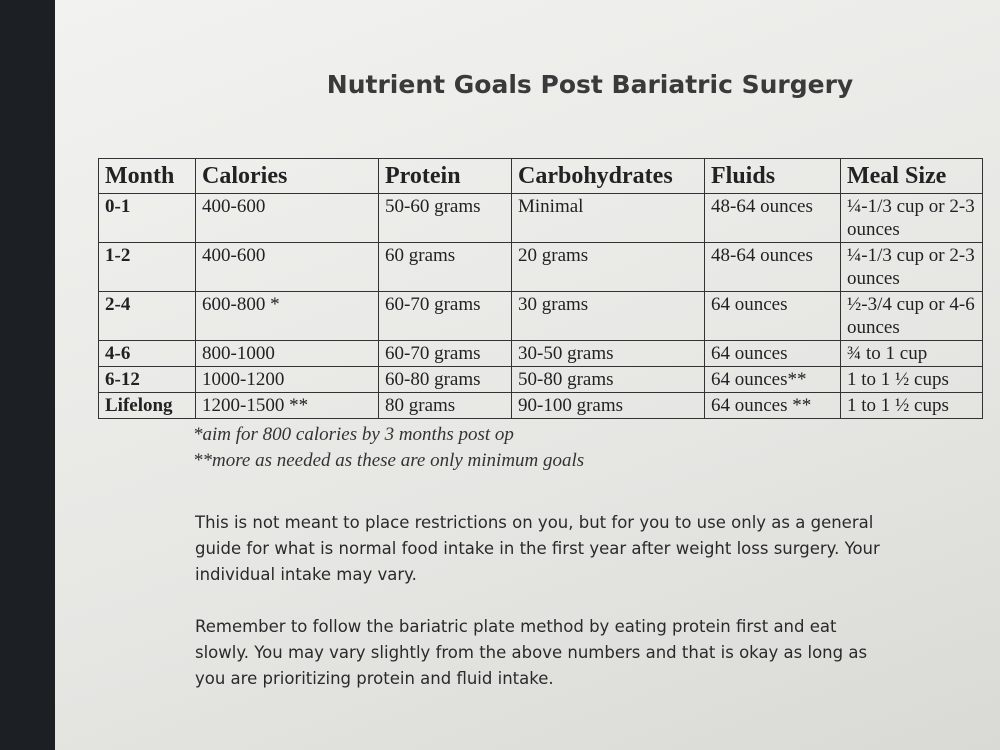  What do you see at coordinates (608, 218) in the screenshot?
I see `table-cell: Minimal` at bounding box center [608, 218].